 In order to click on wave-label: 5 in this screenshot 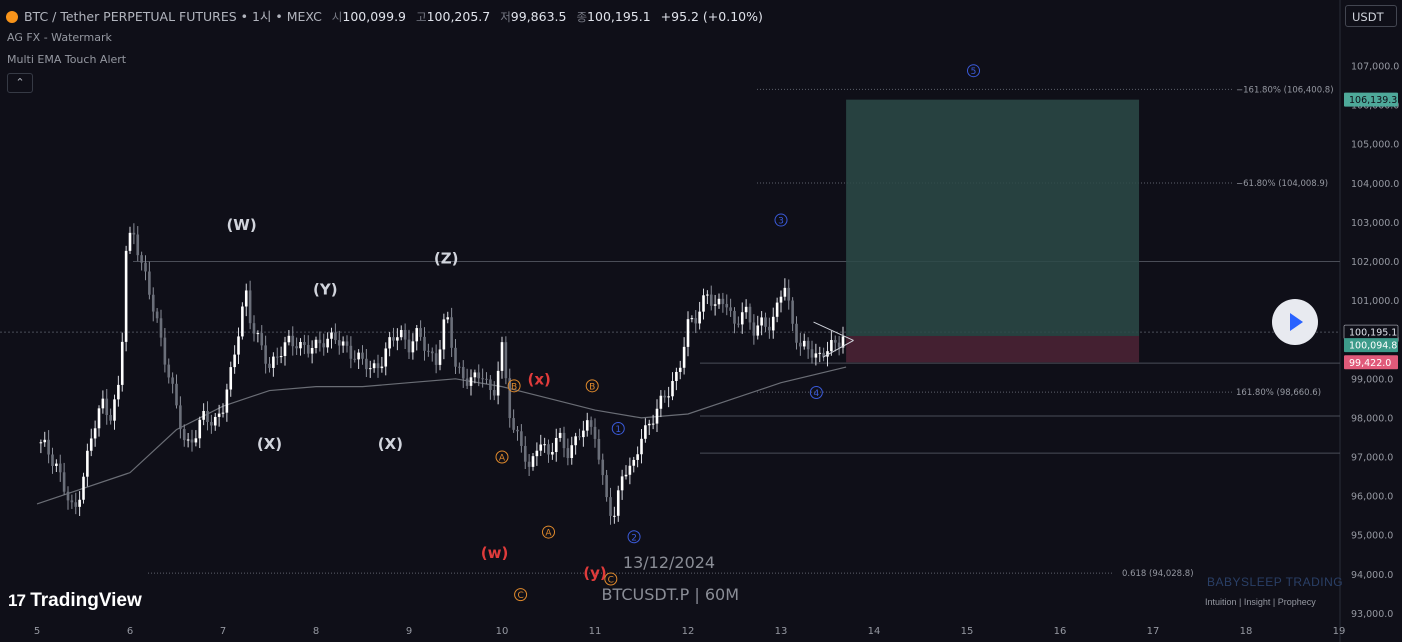, I will do `click(974, 72)`.